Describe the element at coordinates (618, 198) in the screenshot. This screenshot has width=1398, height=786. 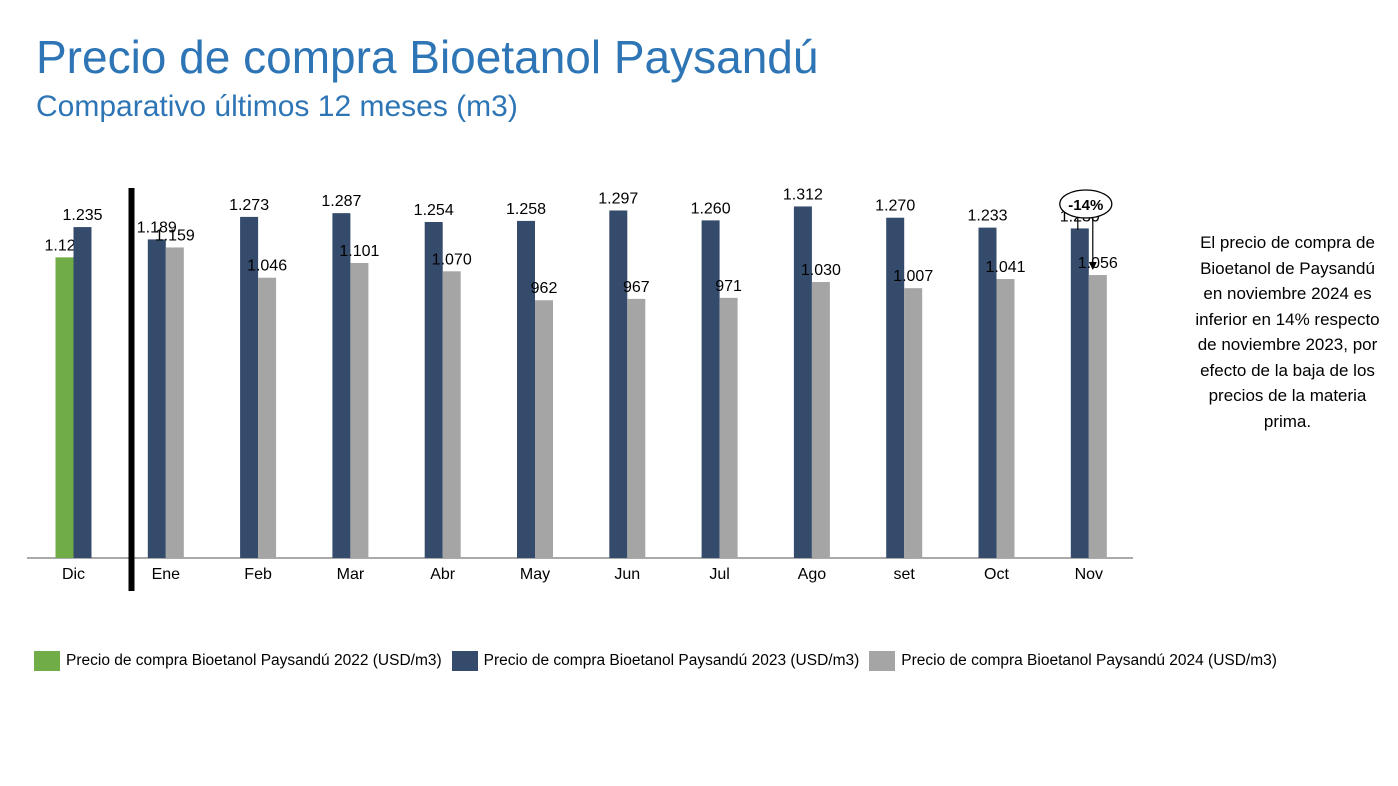
I see `data-label-jun-series-2: 1.297` at that location.